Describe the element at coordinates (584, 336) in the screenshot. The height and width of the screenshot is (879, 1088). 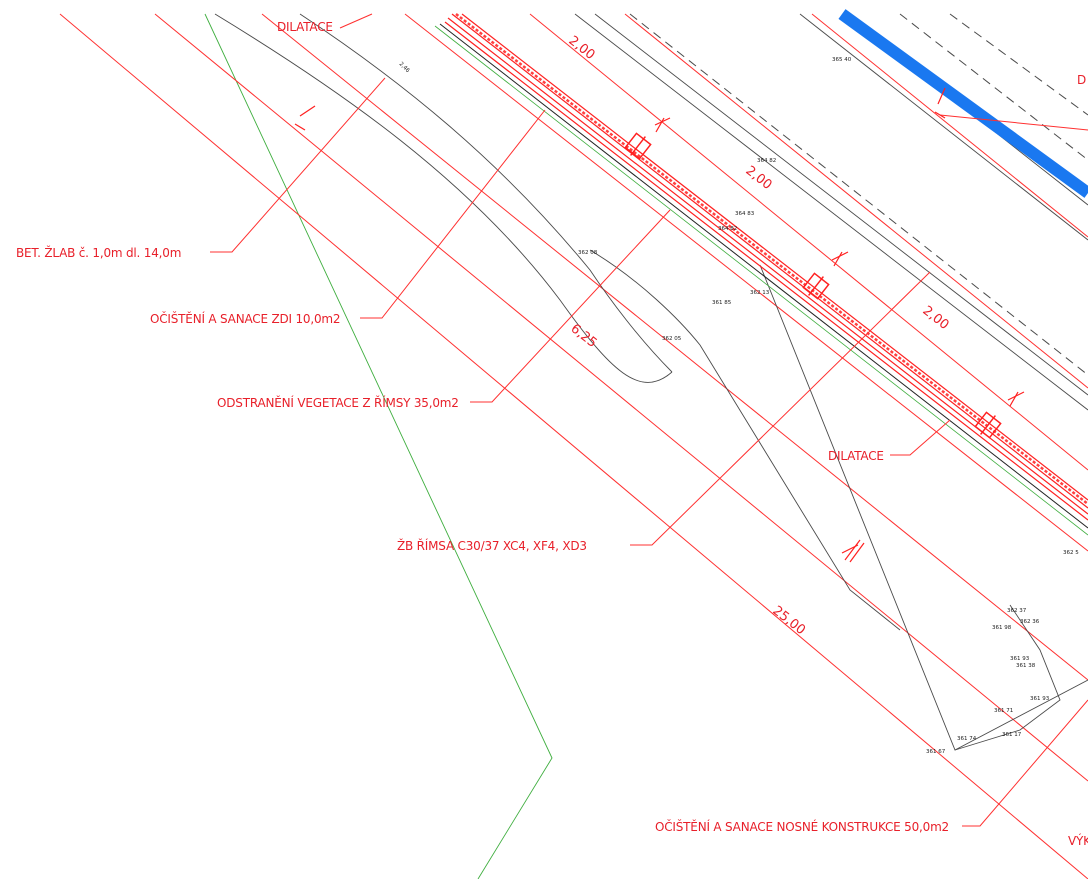
I see `dimension-value: 6,25` at that location.